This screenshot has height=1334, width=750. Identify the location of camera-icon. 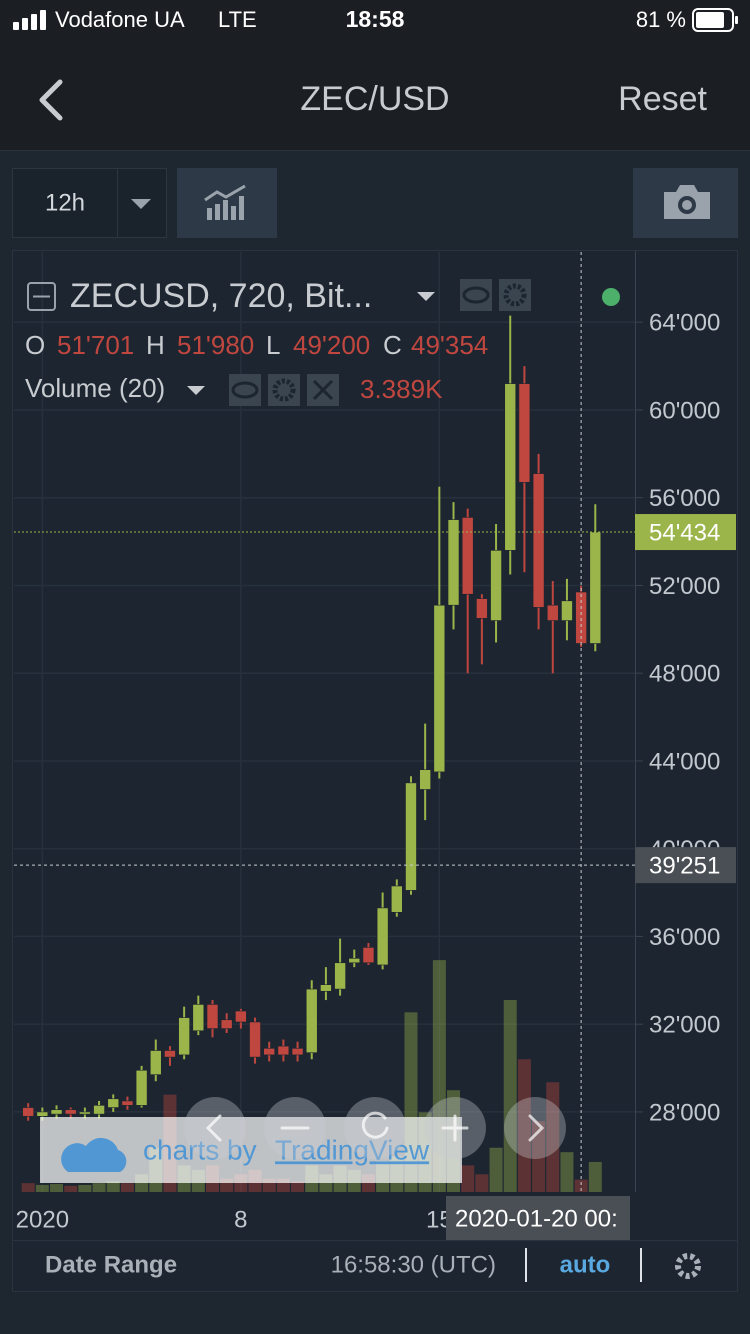
(687, 202).